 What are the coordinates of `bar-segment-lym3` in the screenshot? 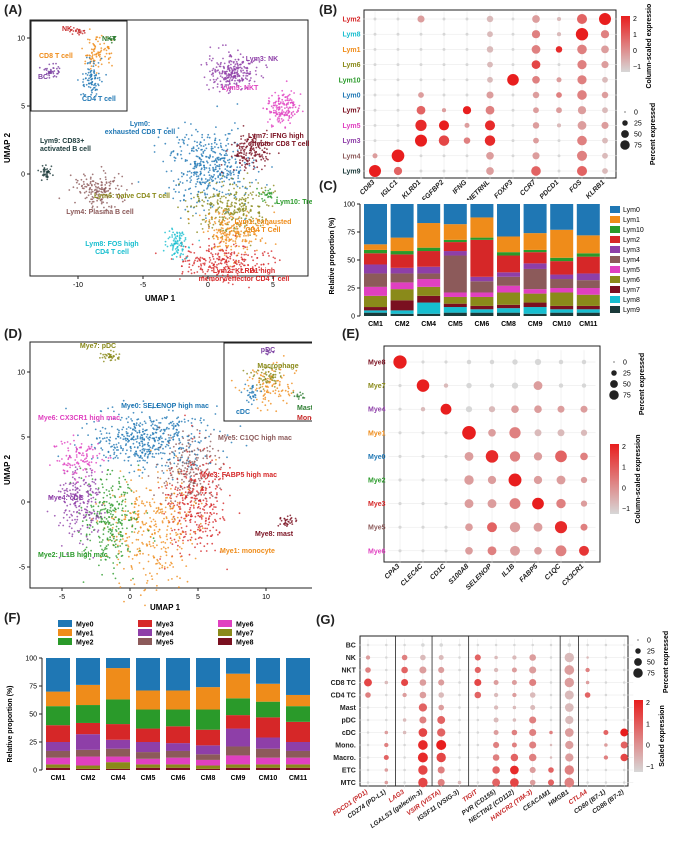 It's located at (455, 253).